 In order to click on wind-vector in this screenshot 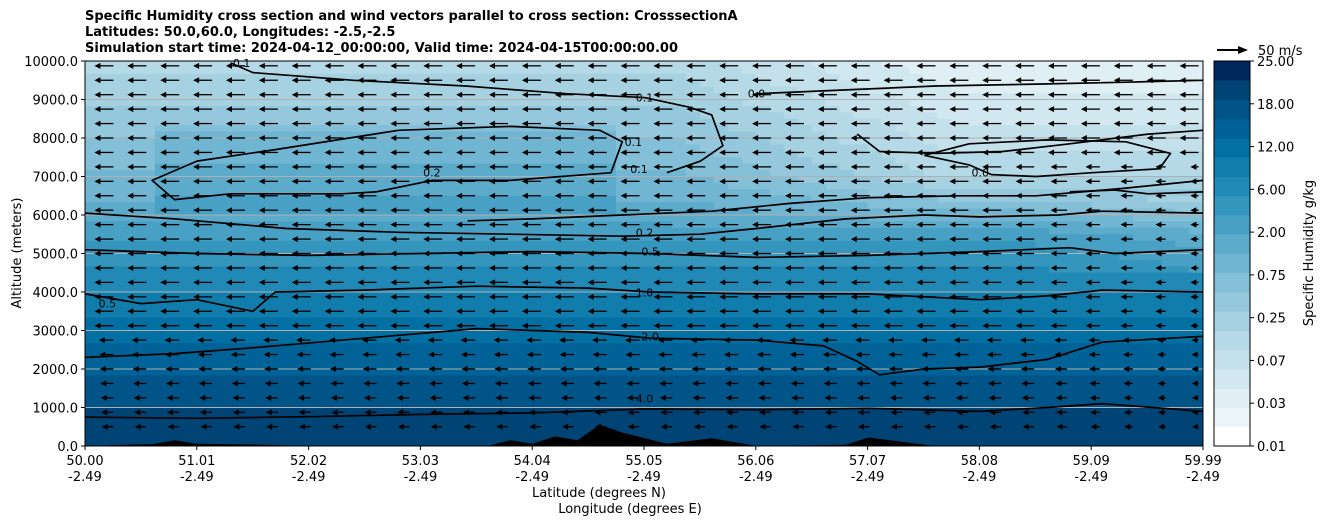, I will do `click(140, 383)`.